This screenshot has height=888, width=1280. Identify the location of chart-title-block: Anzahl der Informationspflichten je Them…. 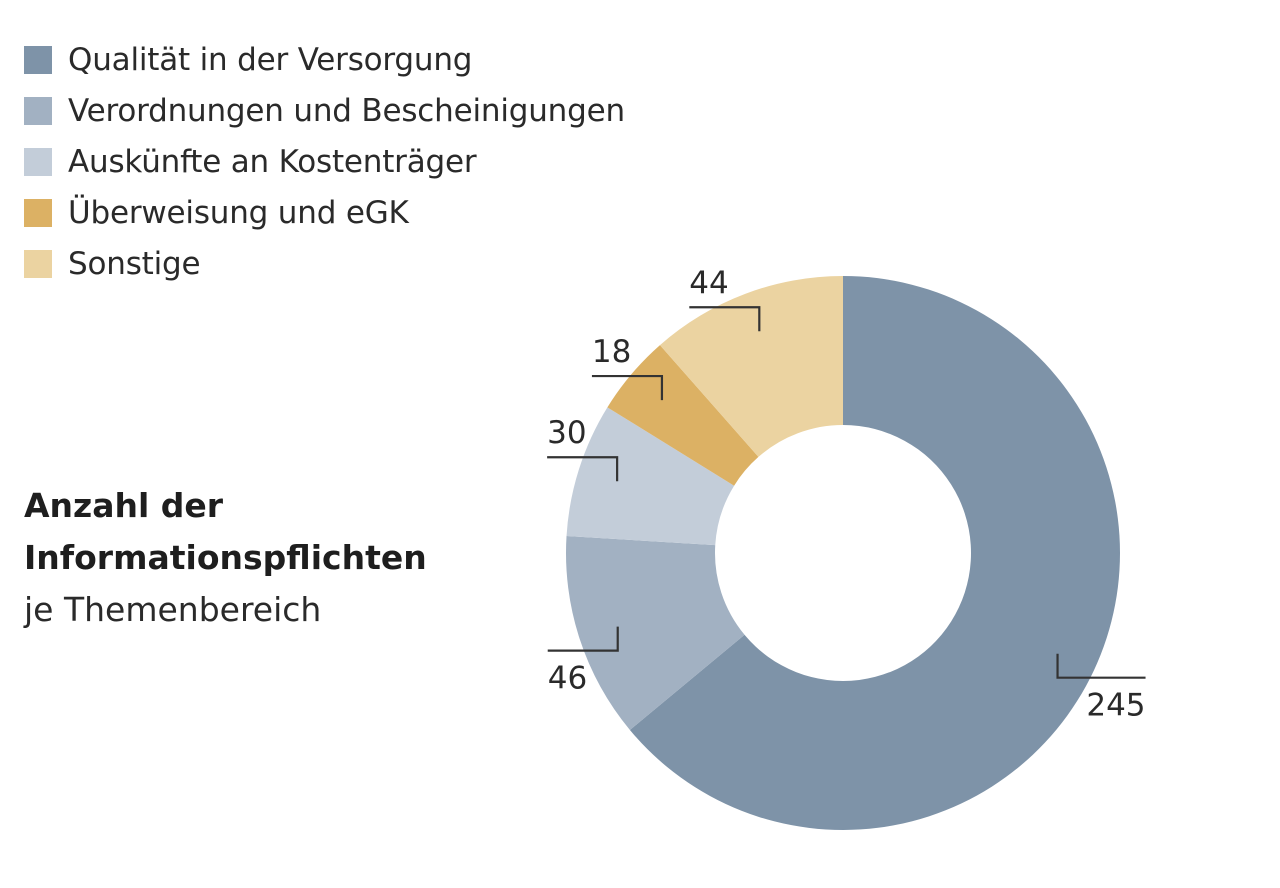
(225, 558).